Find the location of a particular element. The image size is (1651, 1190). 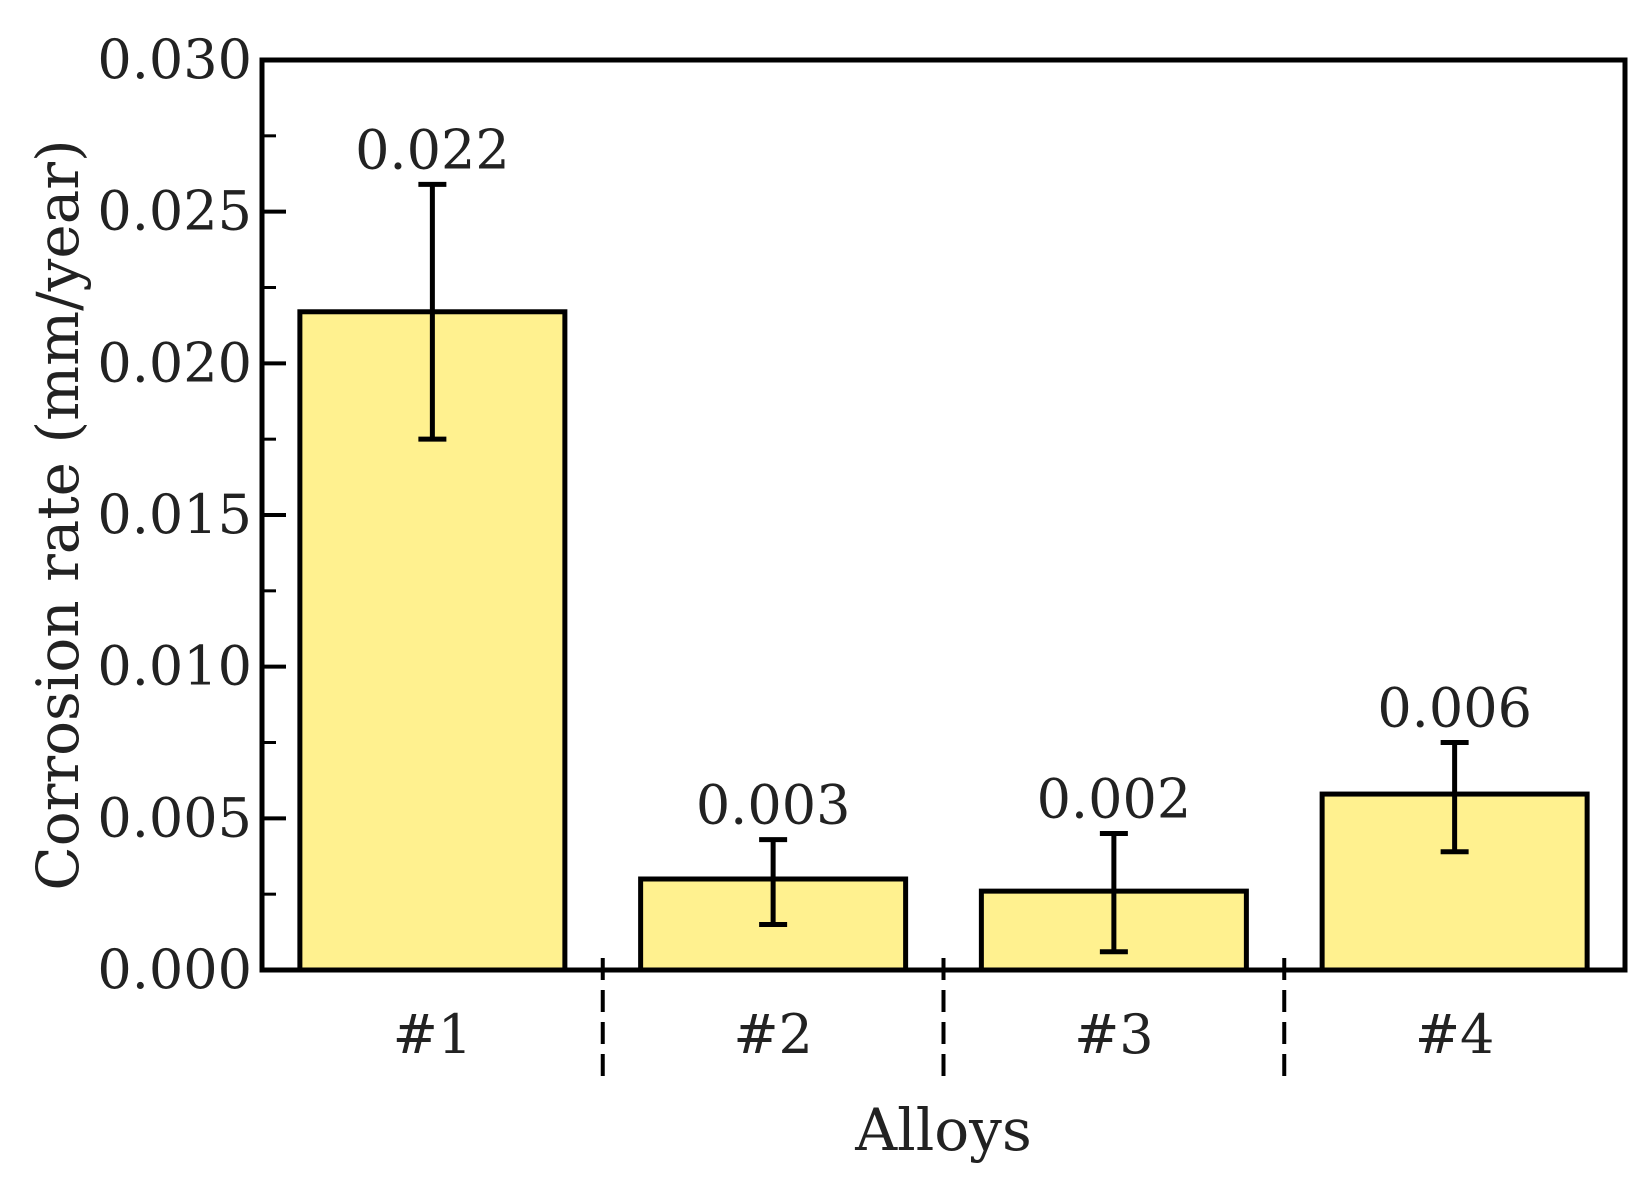

y-tick-label: 0.020 is located at coordinates (174, 362).